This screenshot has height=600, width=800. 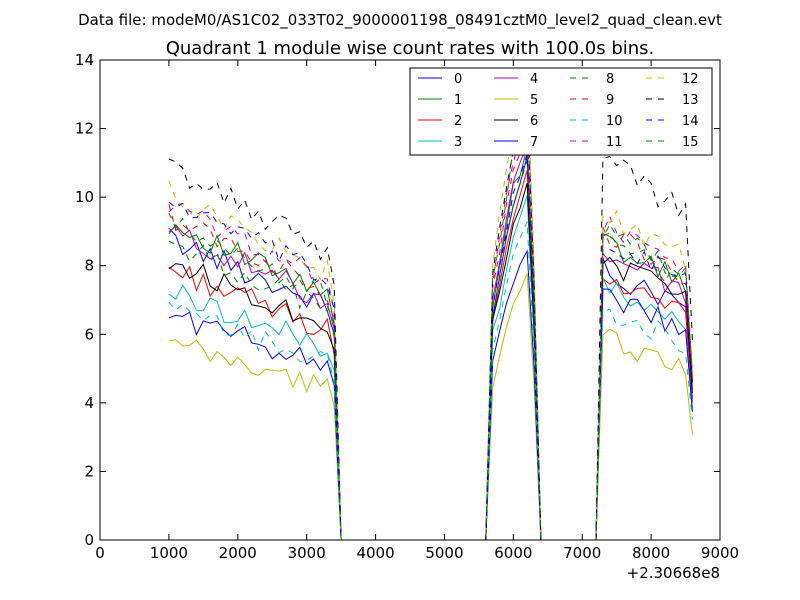 I want to click on x-offset-label: +2.30668e8, so click(x=673, y=573).